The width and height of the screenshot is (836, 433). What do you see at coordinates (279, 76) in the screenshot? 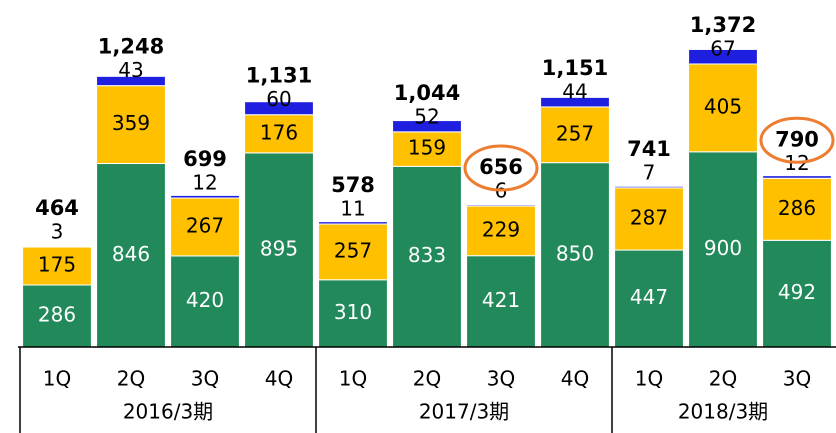
I see `total-label: 1,131` at bounding box center [279, 76].